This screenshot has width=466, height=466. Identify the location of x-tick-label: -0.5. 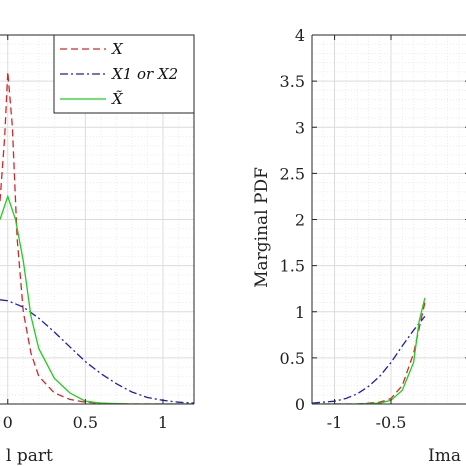
(391, 422).